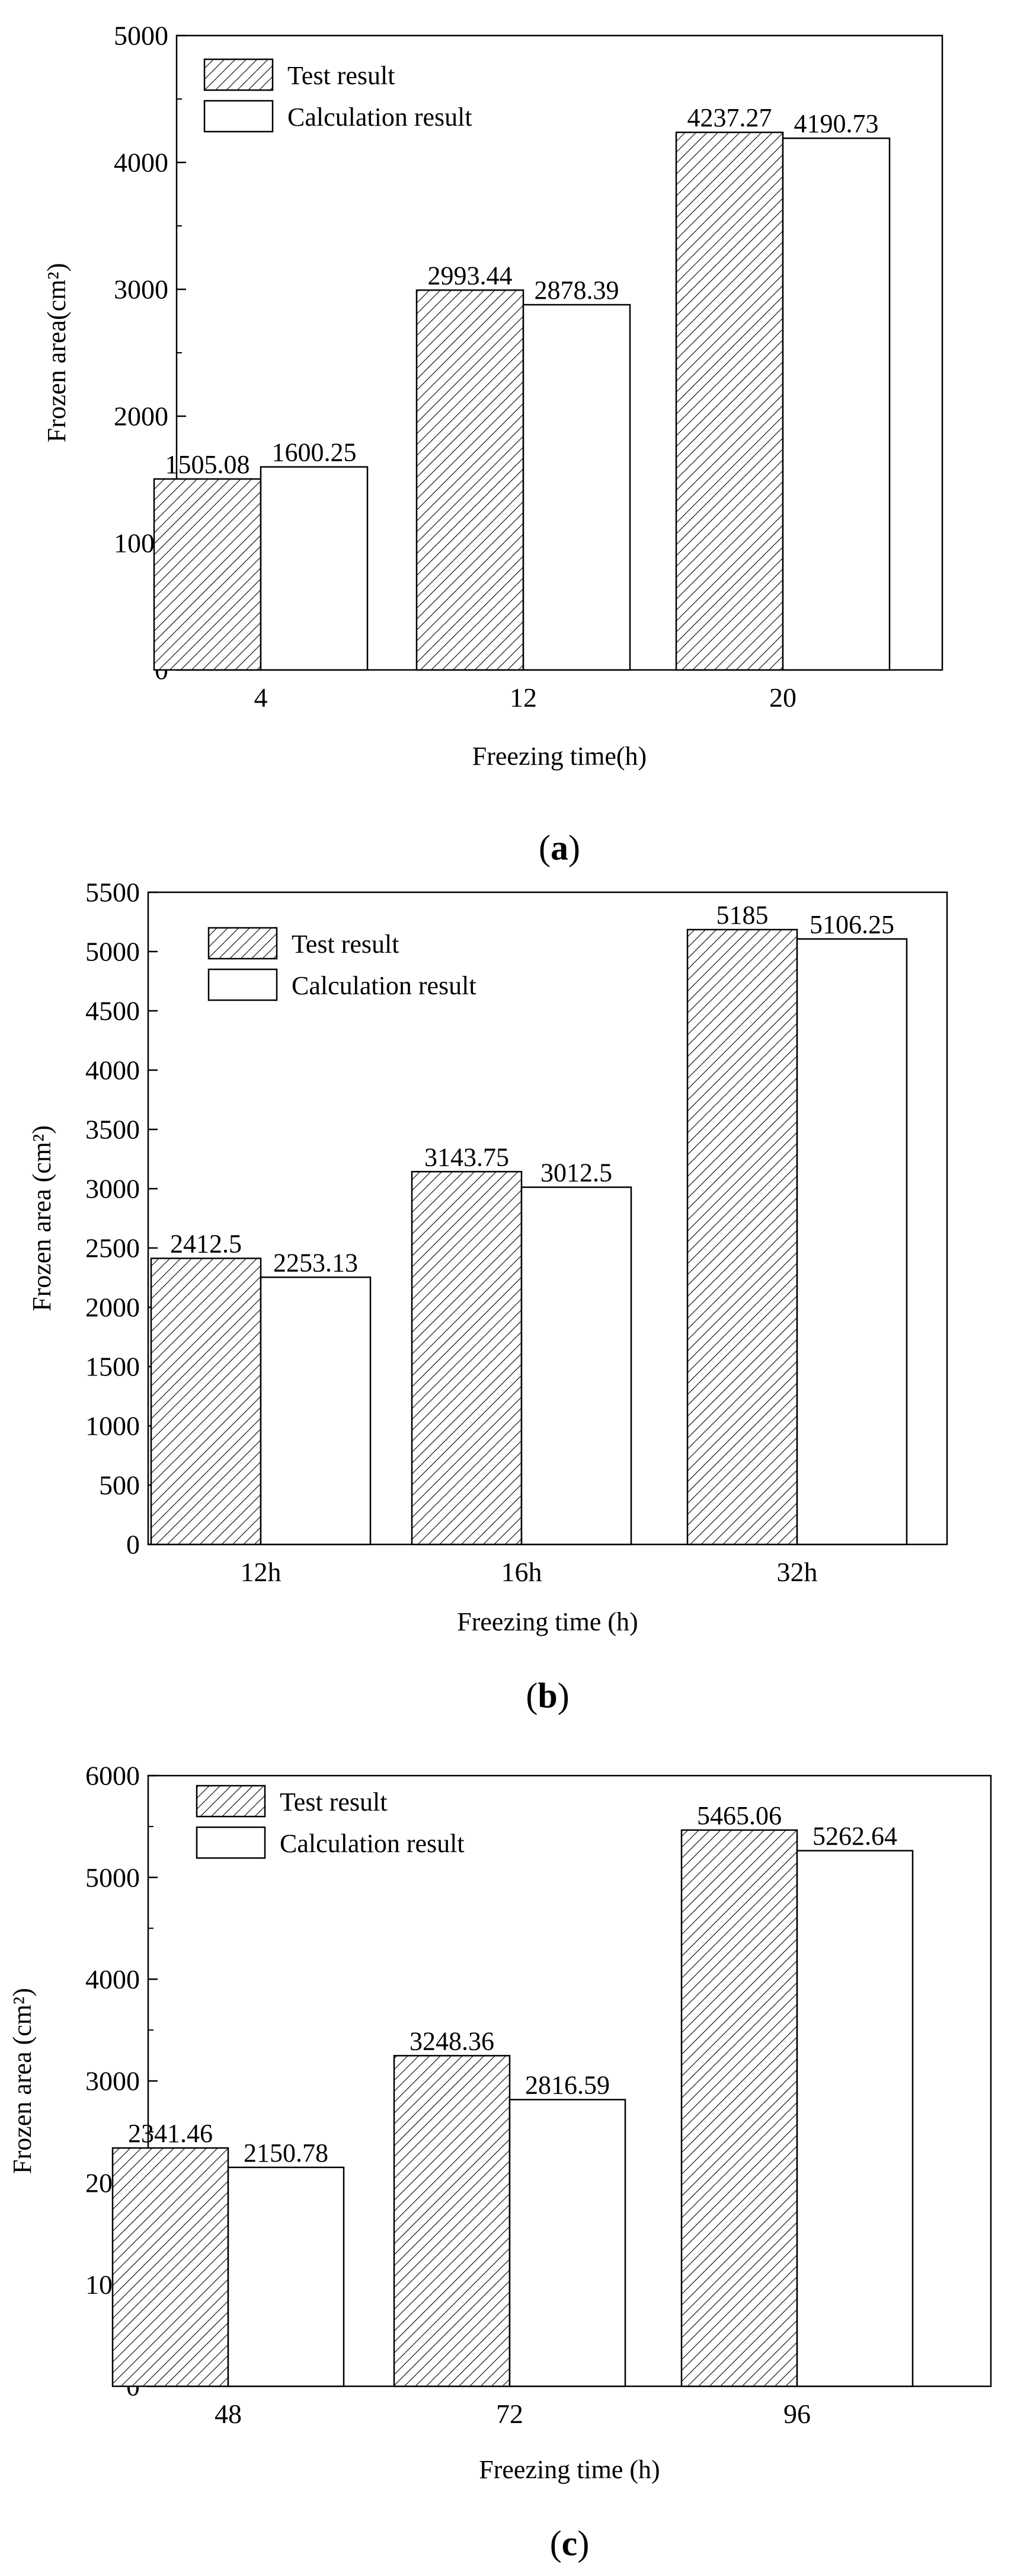  What do you see at coordinates (316, 1411) in the screenshot?
I see `bar-calculation-12h` at bounding box center [316, 1411].